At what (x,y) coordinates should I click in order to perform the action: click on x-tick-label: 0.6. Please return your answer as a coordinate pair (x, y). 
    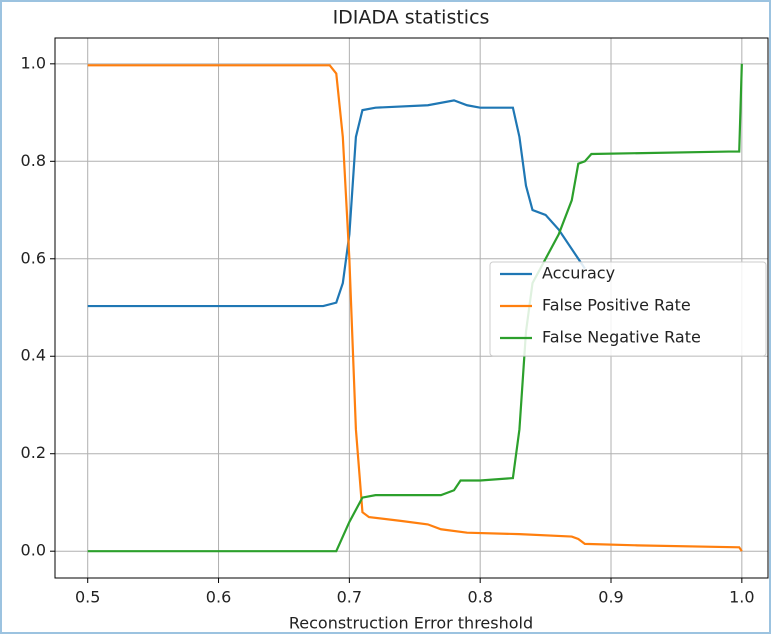
    Looking at the image, I should click on (218, 597).